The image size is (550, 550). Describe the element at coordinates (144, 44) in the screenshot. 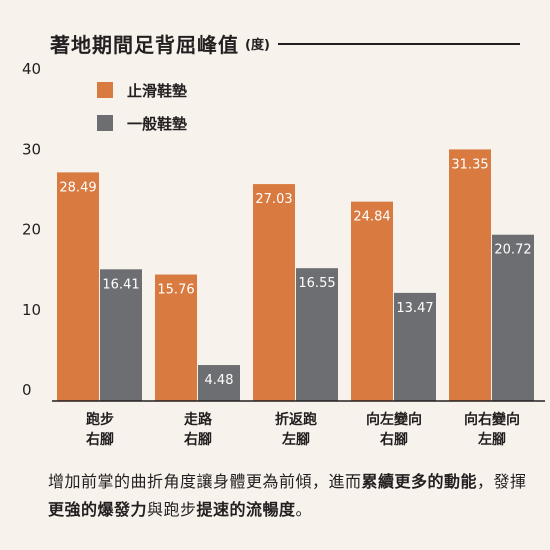

I see `chart-title: 著地期間足背屈峰值` at that location.